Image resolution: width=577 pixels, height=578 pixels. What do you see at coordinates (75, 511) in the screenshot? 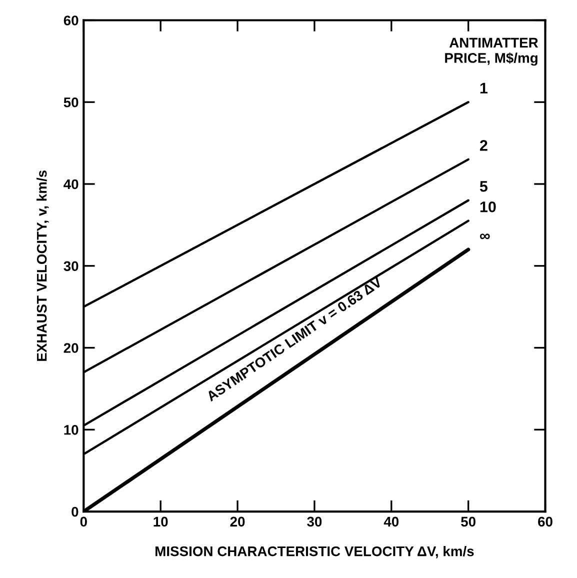
I see `y-tick-label: 0` at bounding box center [75, 511].